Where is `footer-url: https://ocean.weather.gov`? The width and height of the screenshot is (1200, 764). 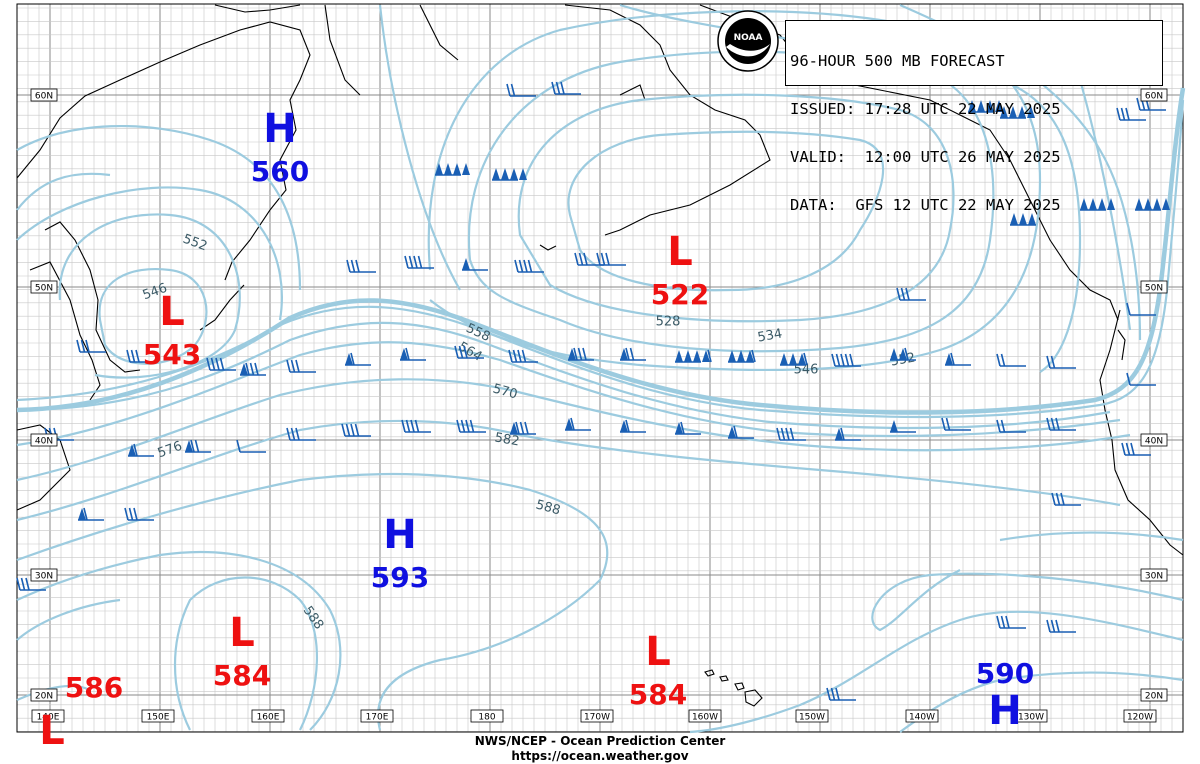
footer-url: https://ocean.weather.gov is located at coordinates (600, 756).